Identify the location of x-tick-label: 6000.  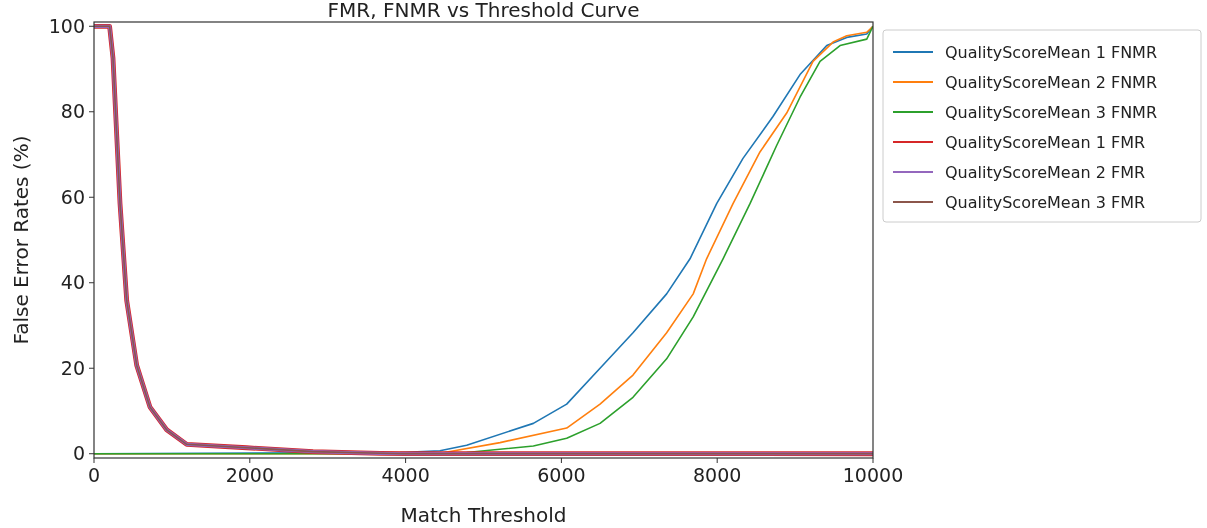
(561, 475).